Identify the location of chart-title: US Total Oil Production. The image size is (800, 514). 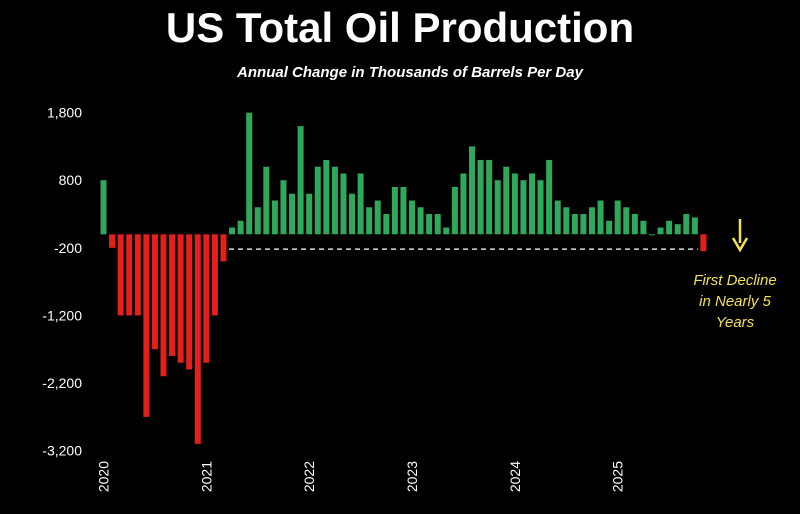
(400, 27).